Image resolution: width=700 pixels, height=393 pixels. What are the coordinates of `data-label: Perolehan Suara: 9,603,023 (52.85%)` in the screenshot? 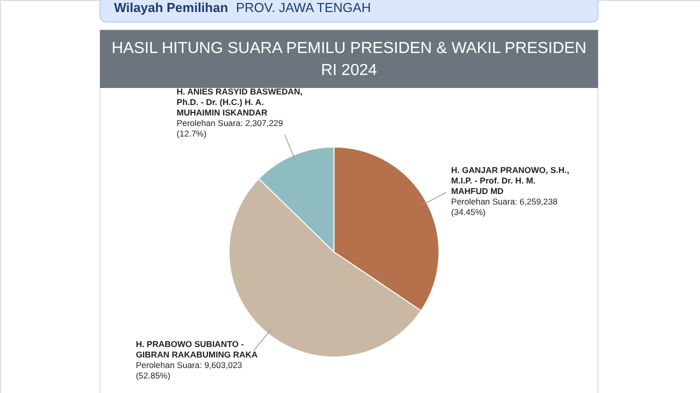 It's located at (189, 370).